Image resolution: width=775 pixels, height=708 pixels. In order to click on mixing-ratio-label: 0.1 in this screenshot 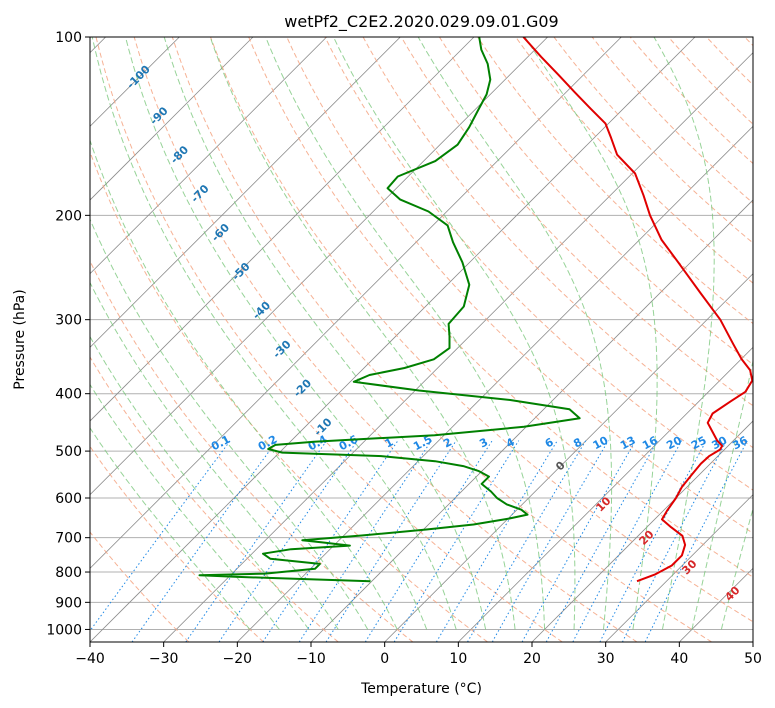, I will do `click(220, 443)`.